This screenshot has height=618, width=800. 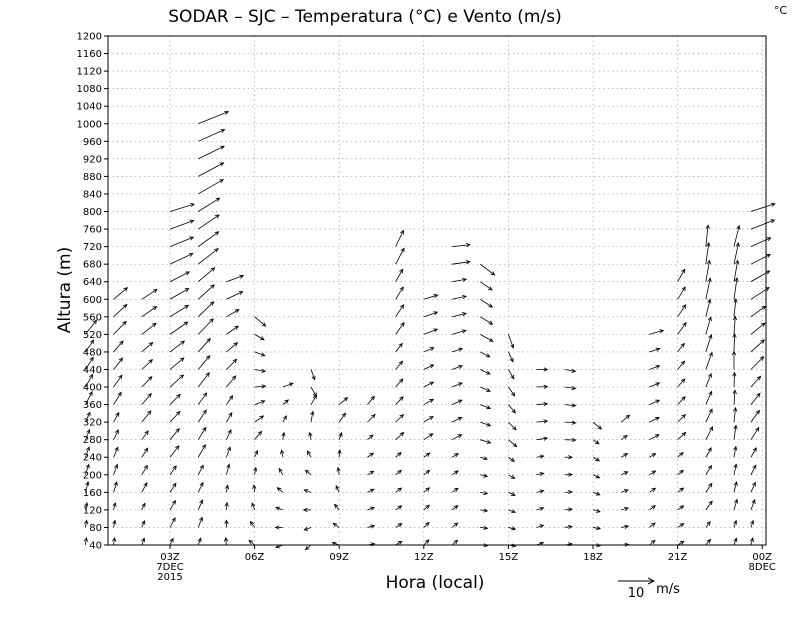 I want to click on y-tick-label: 400, so click(x=92, y=388).